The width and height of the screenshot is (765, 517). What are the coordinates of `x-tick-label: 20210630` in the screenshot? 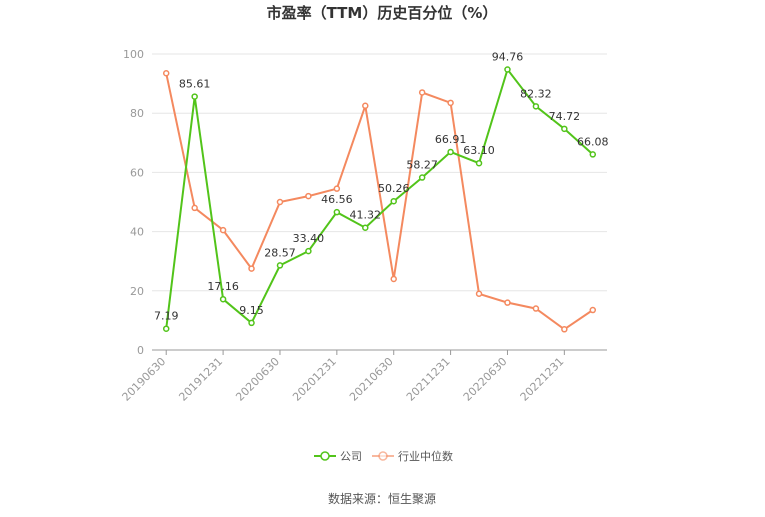 It's located at (371, 379).